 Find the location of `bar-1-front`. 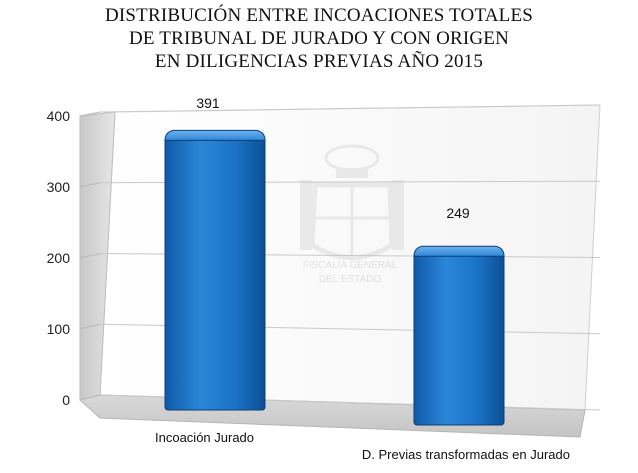

bar-1-front is located at coordinates (215, 274).